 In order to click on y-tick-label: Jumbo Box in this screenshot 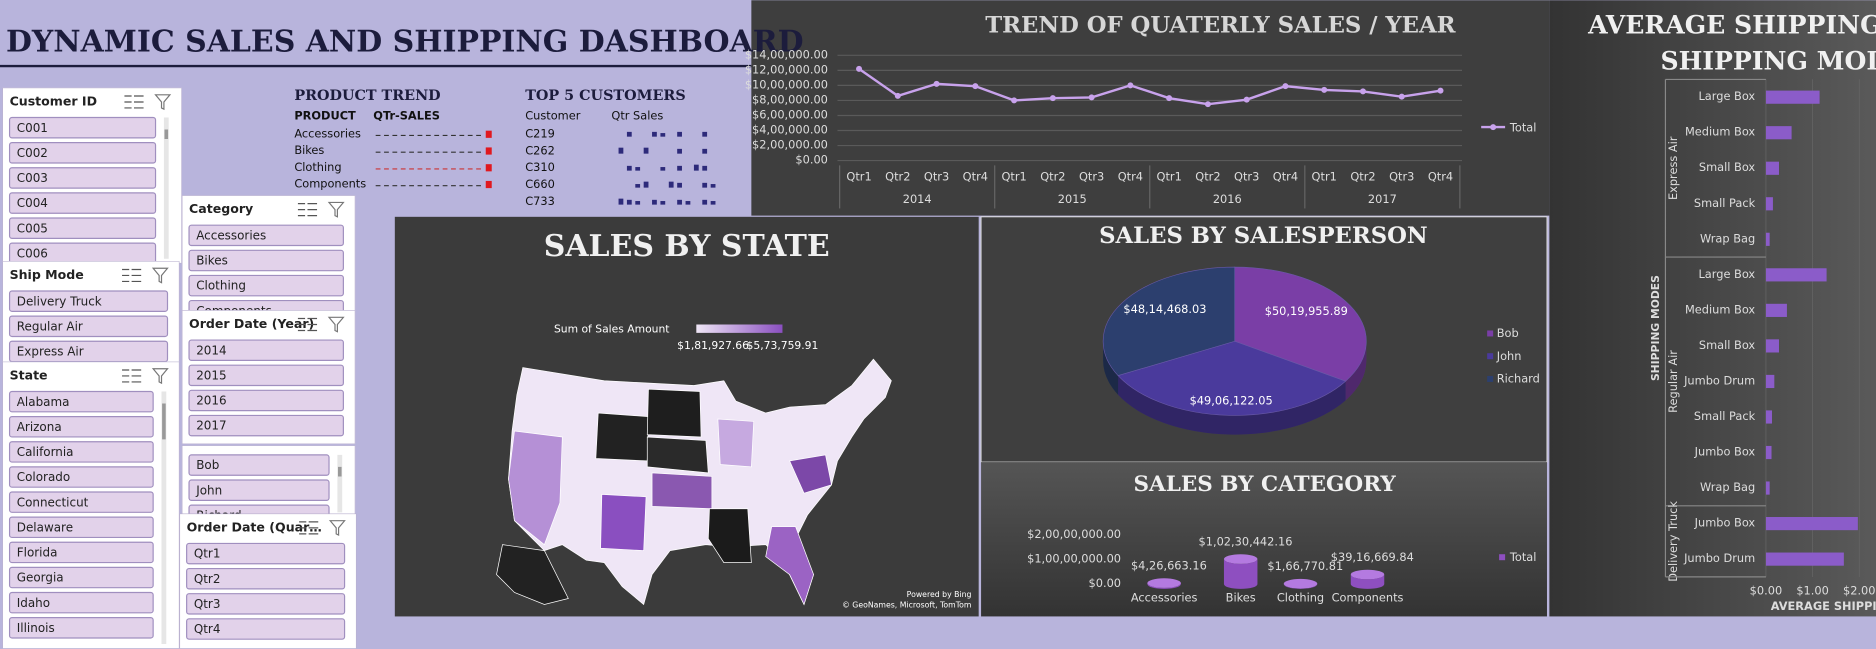, I will do `click(1725, 523)`.